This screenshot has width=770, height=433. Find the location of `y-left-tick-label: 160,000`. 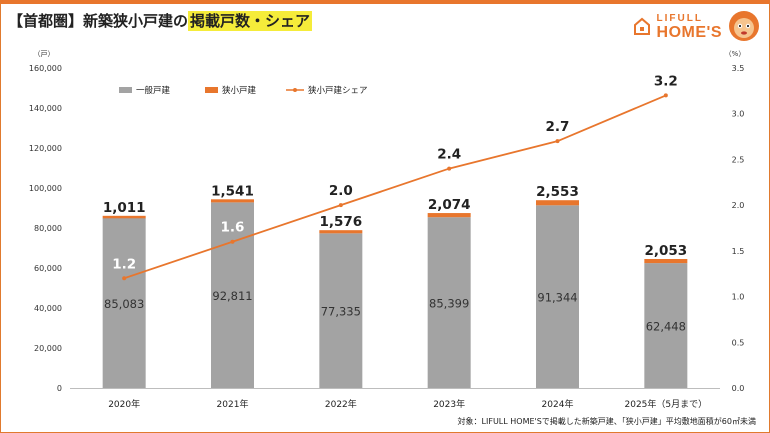

y-left-tick-label: 160,000 is located at coordinates (45, 68).